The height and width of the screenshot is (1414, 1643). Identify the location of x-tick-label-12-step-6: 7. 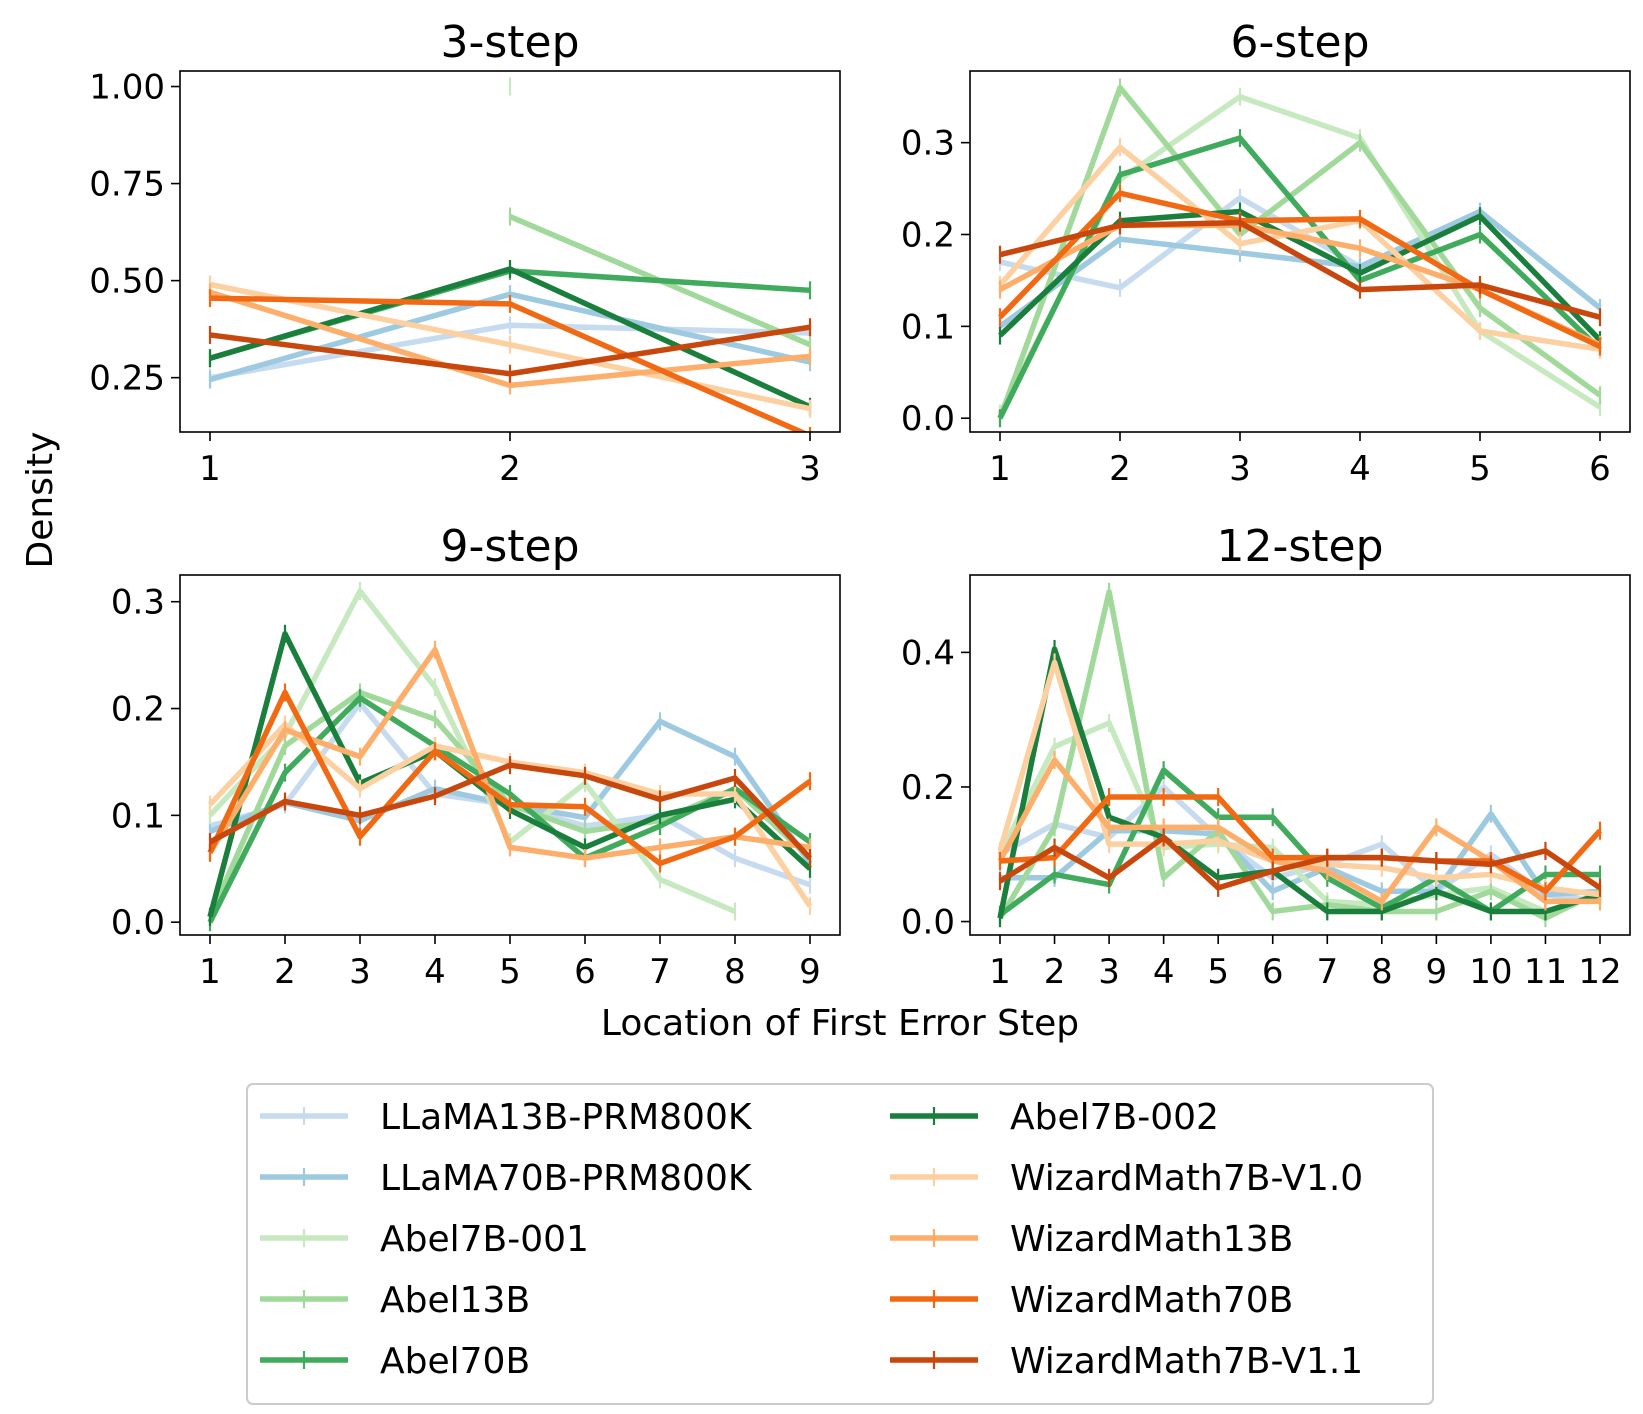
(1327, 972).